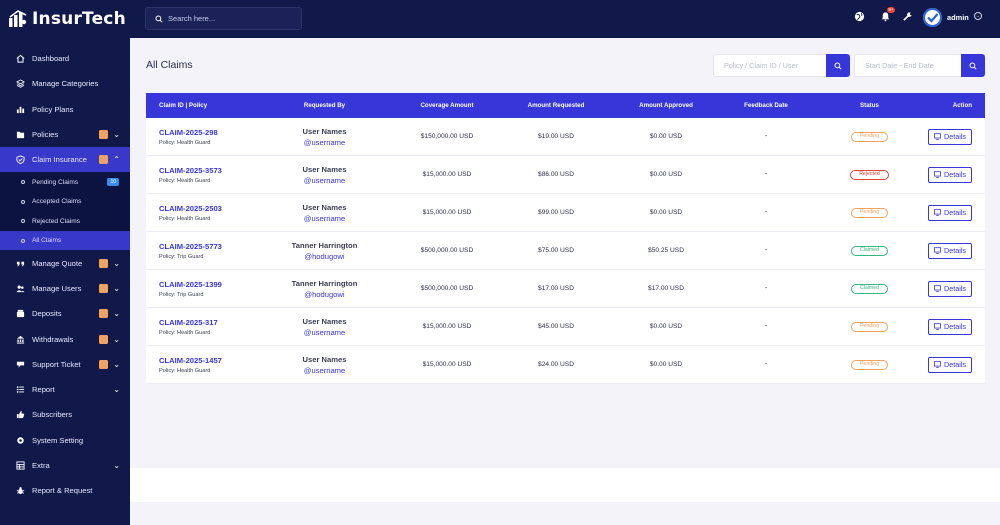  I want to click on claim-filter-field, so click(770, 65).